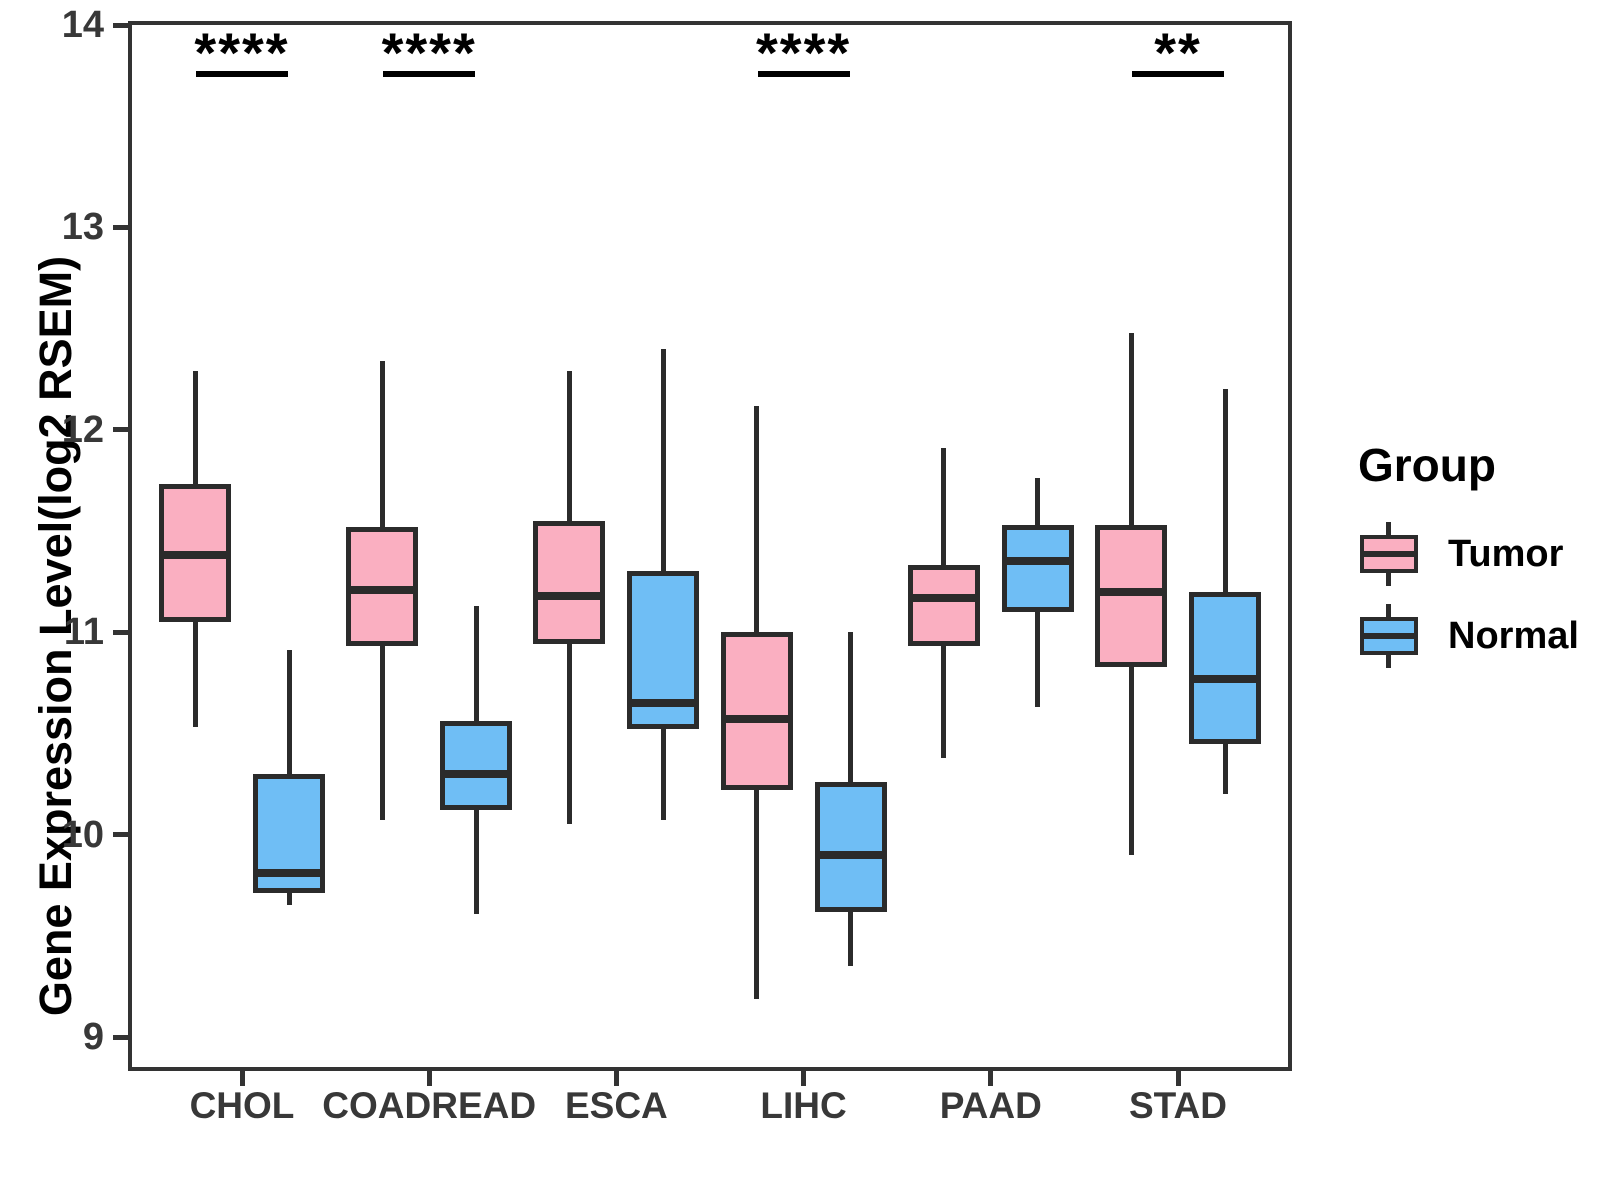 The width and height of the screenshot is (1600, 1200). I want to click on x-tick-label: PAAD, so click(990, 1105).